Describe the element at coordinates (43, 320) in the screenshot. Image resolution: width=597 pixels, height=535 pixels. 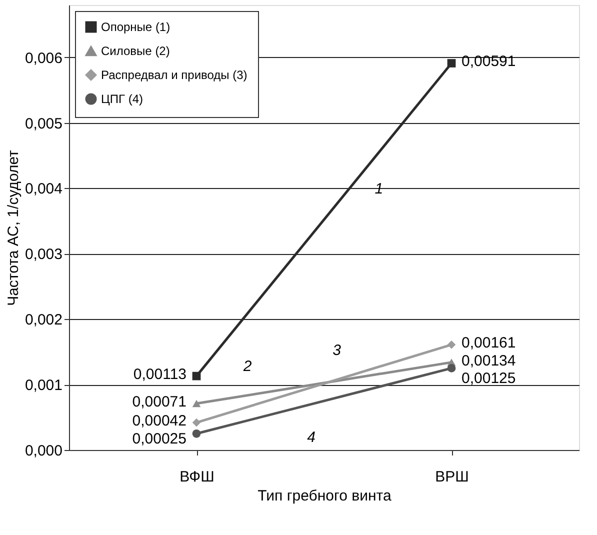
I see `y-tick-label: 0,002` at that location.